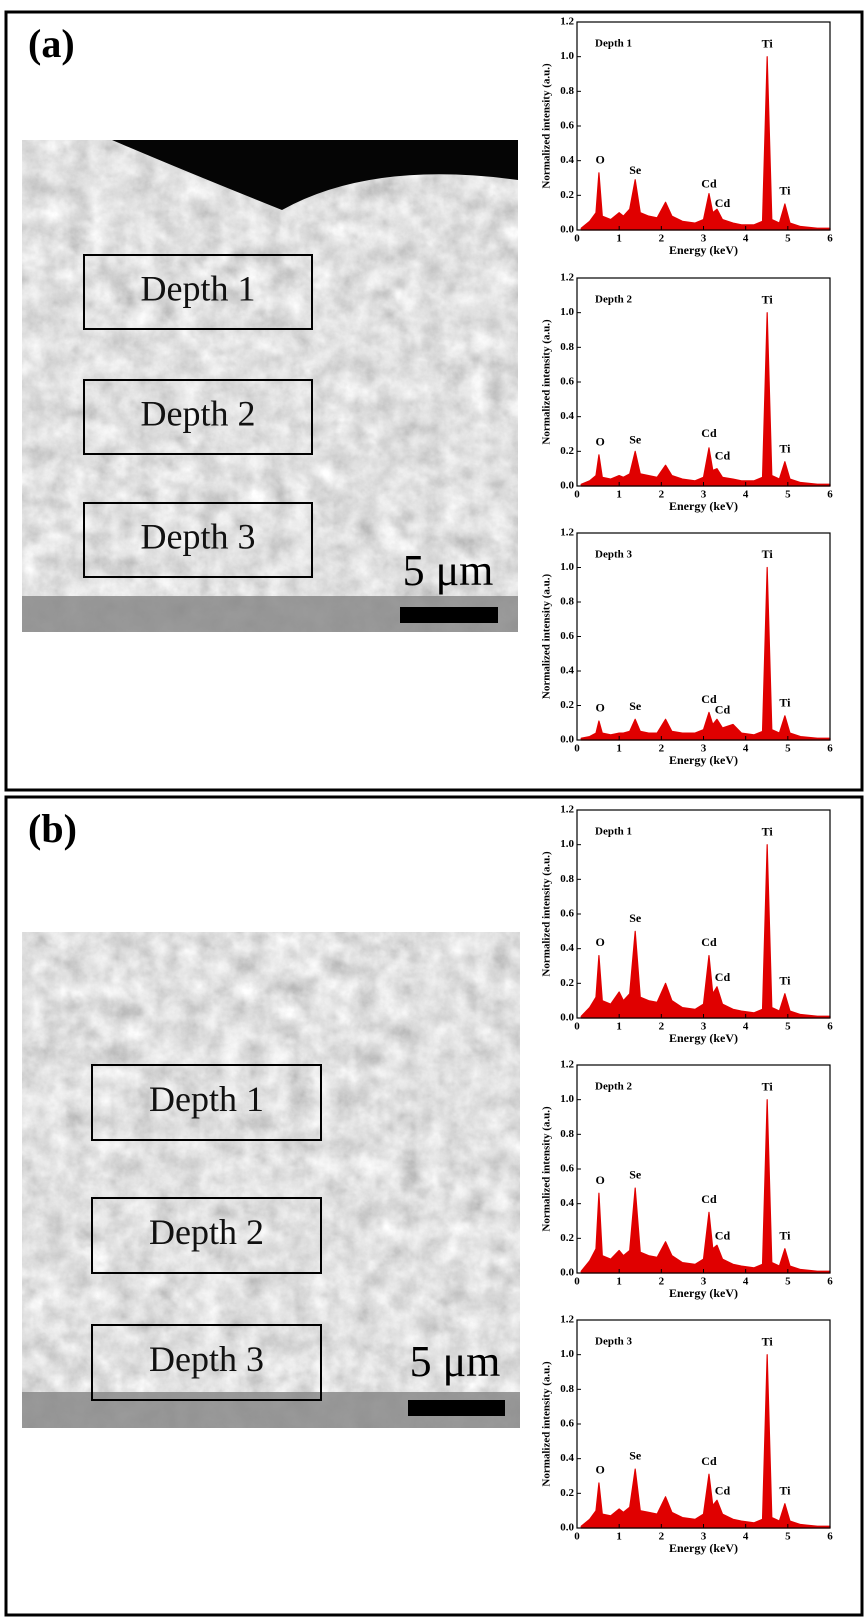 The height and width of the screenshot is (1620, 868). Describe the element at coordinates (52, 828) in the screenshot. I see `panel-label: (b)` at that location.